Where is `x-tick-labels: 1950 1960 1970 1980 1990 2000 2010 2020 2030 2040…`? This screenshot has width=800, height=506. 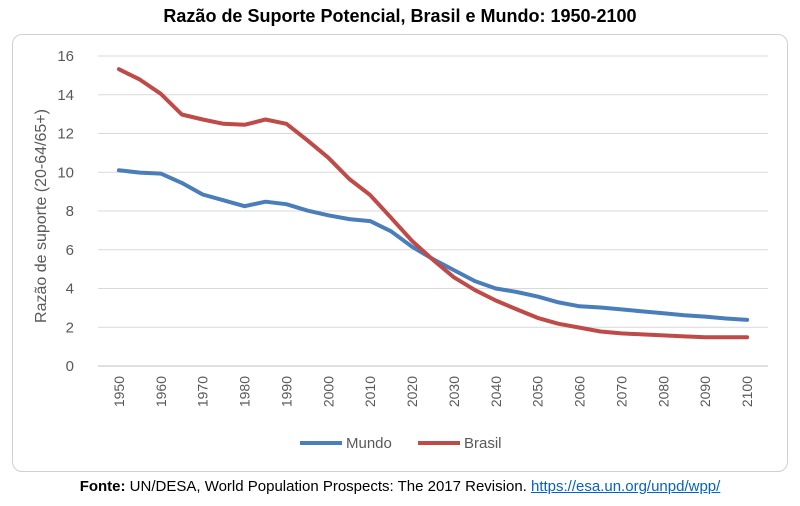
x-tick-labels: 1950 1960 1970 1980 1990 2000 2010 2020 2030 2040… is located at coordinates (433, 391).